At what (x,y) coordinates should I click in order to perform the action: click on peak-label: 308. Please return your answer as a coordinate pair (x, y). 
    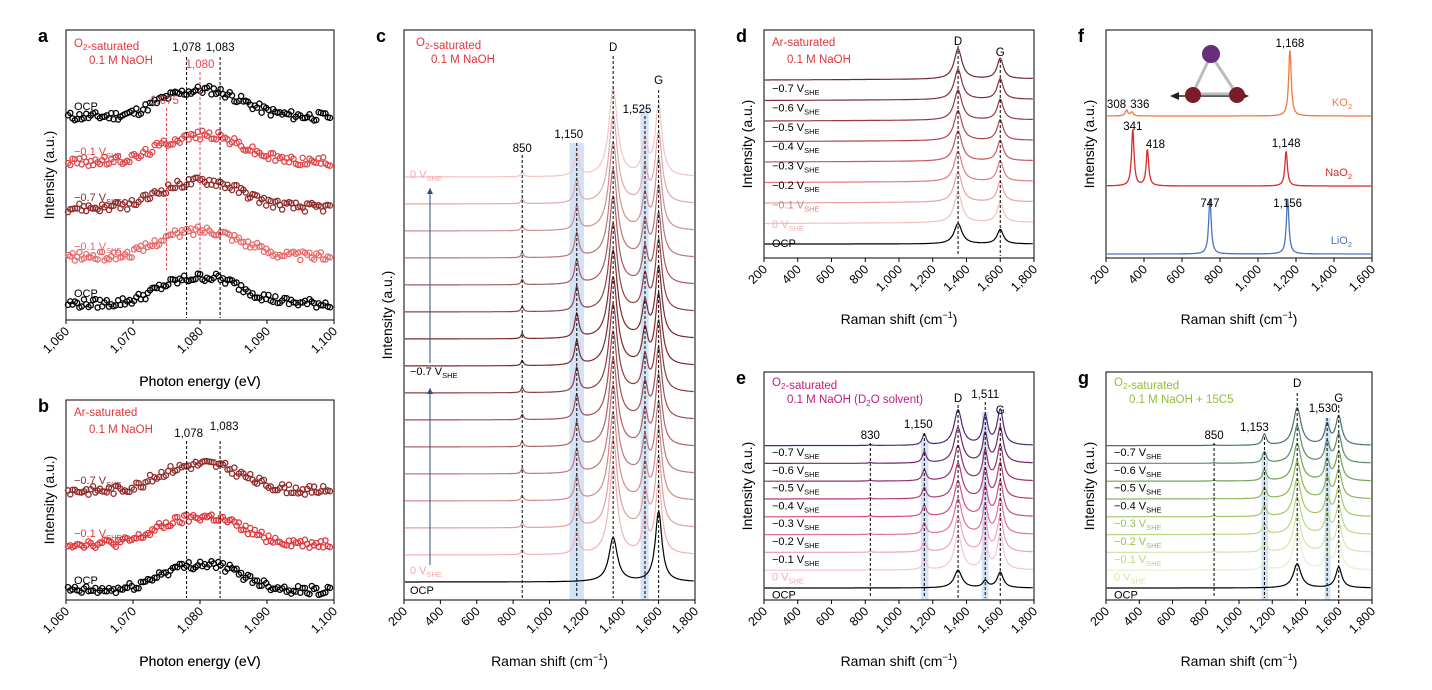
    Looking at the image, I should click on (1116, 105).